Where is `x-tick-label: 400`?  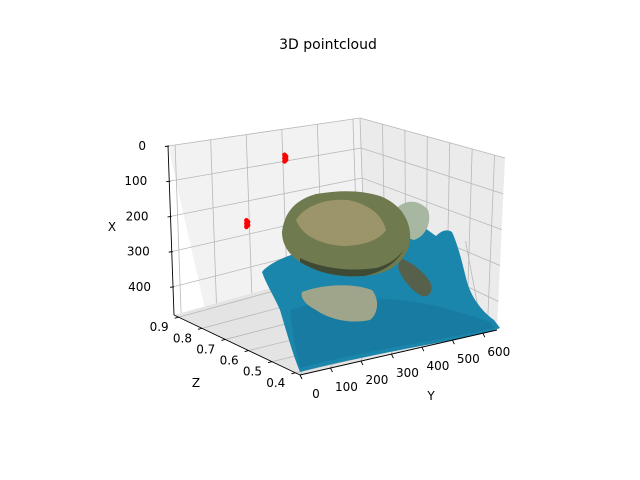 x-tick-label: 400 is located at coordinates (139, 287).